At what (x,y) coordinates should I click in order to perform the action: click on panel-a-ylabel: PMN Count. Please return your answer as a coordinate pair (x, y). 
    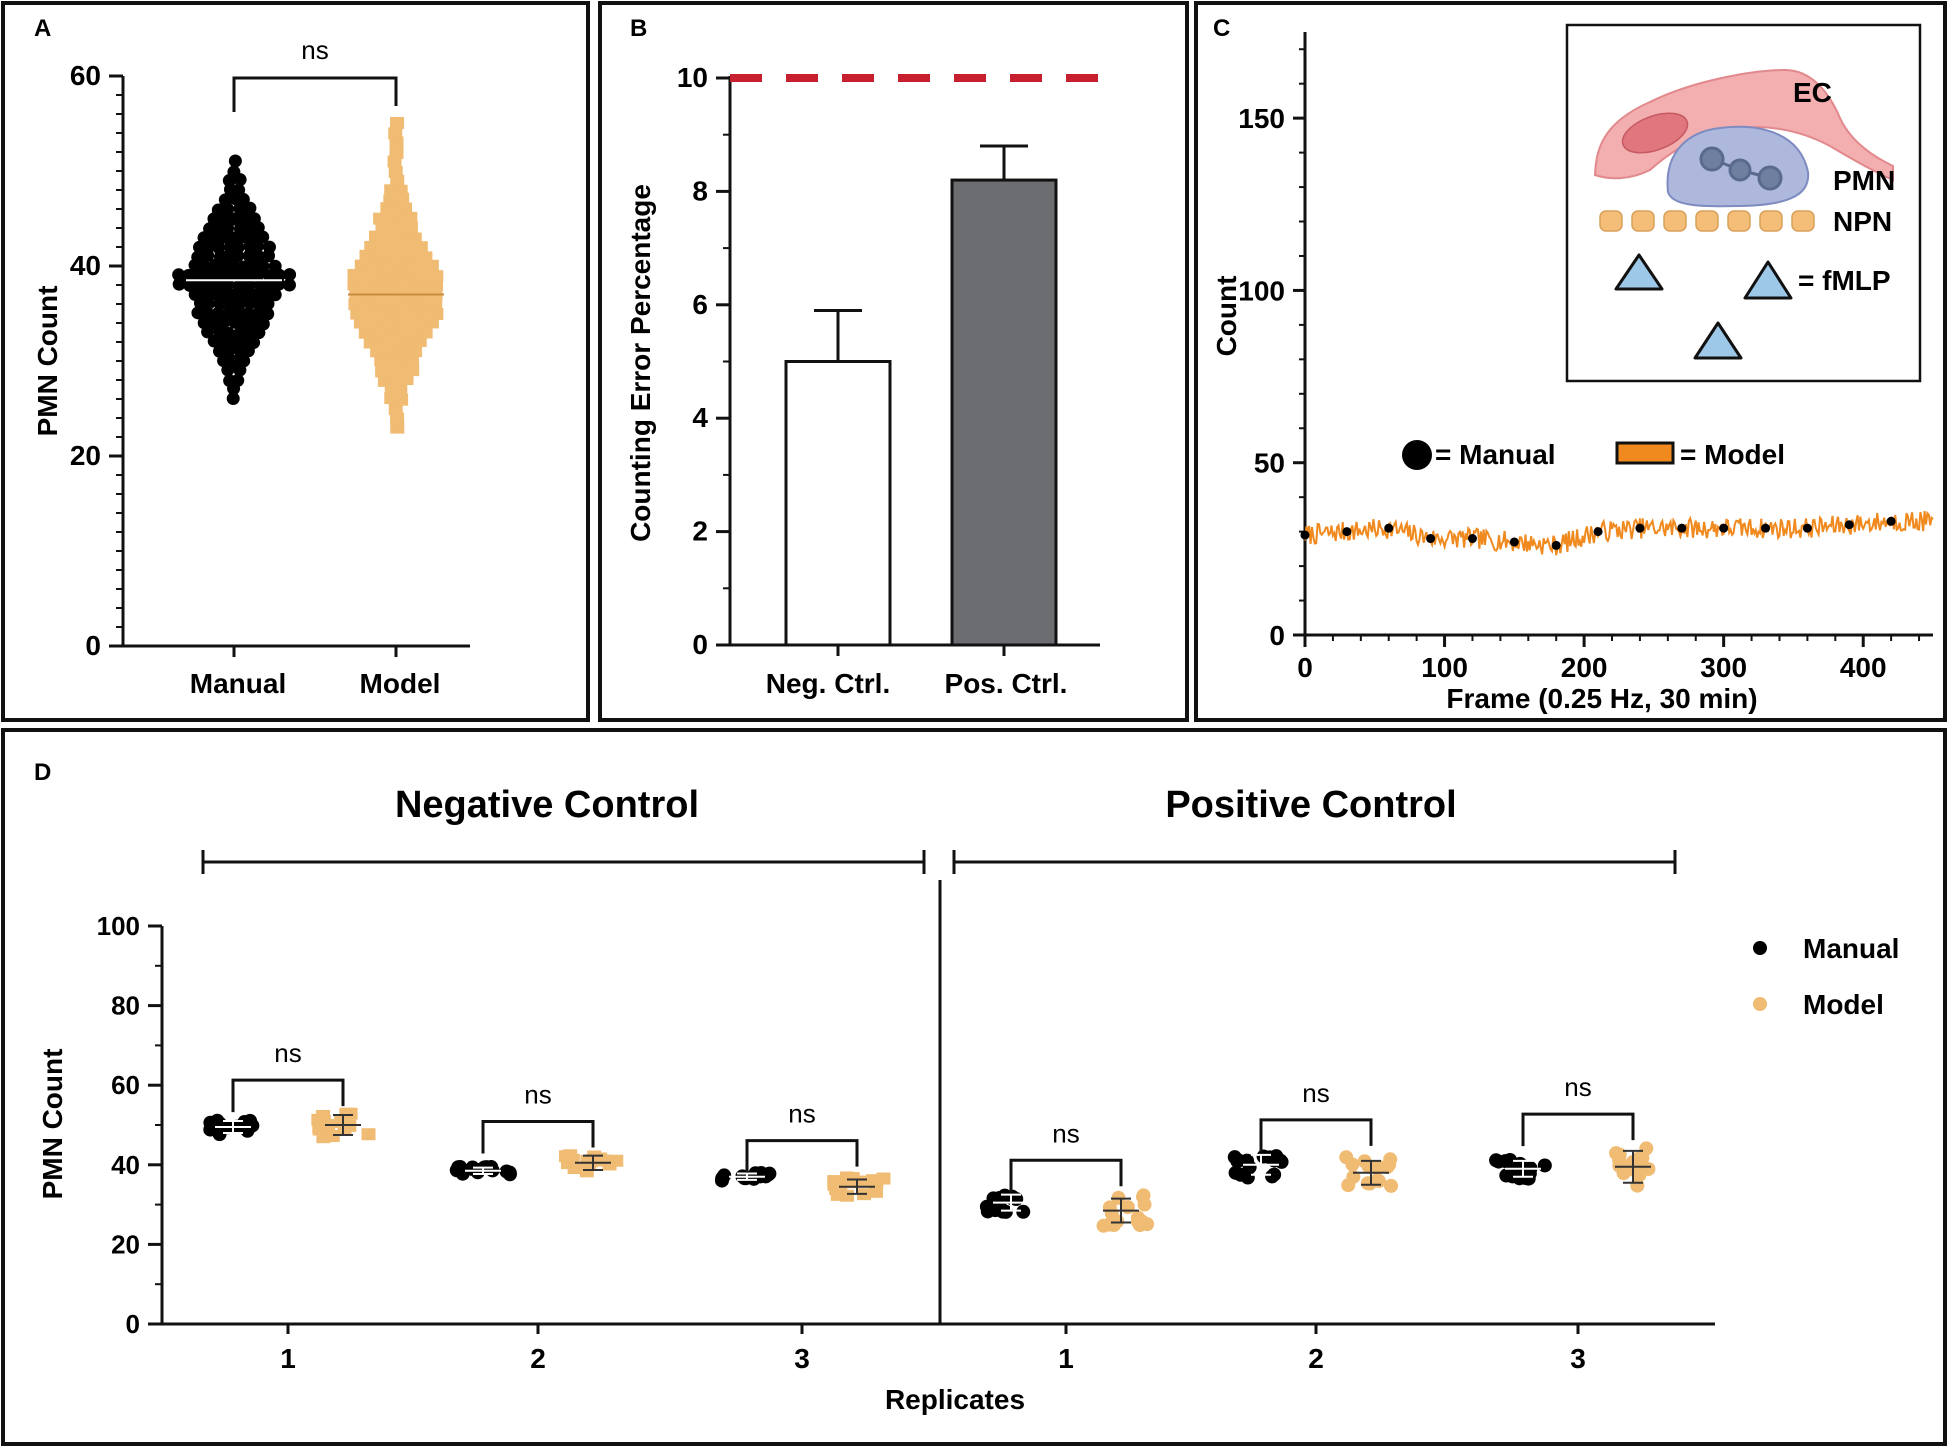
    Looking at the image, I should click on (47, 361).